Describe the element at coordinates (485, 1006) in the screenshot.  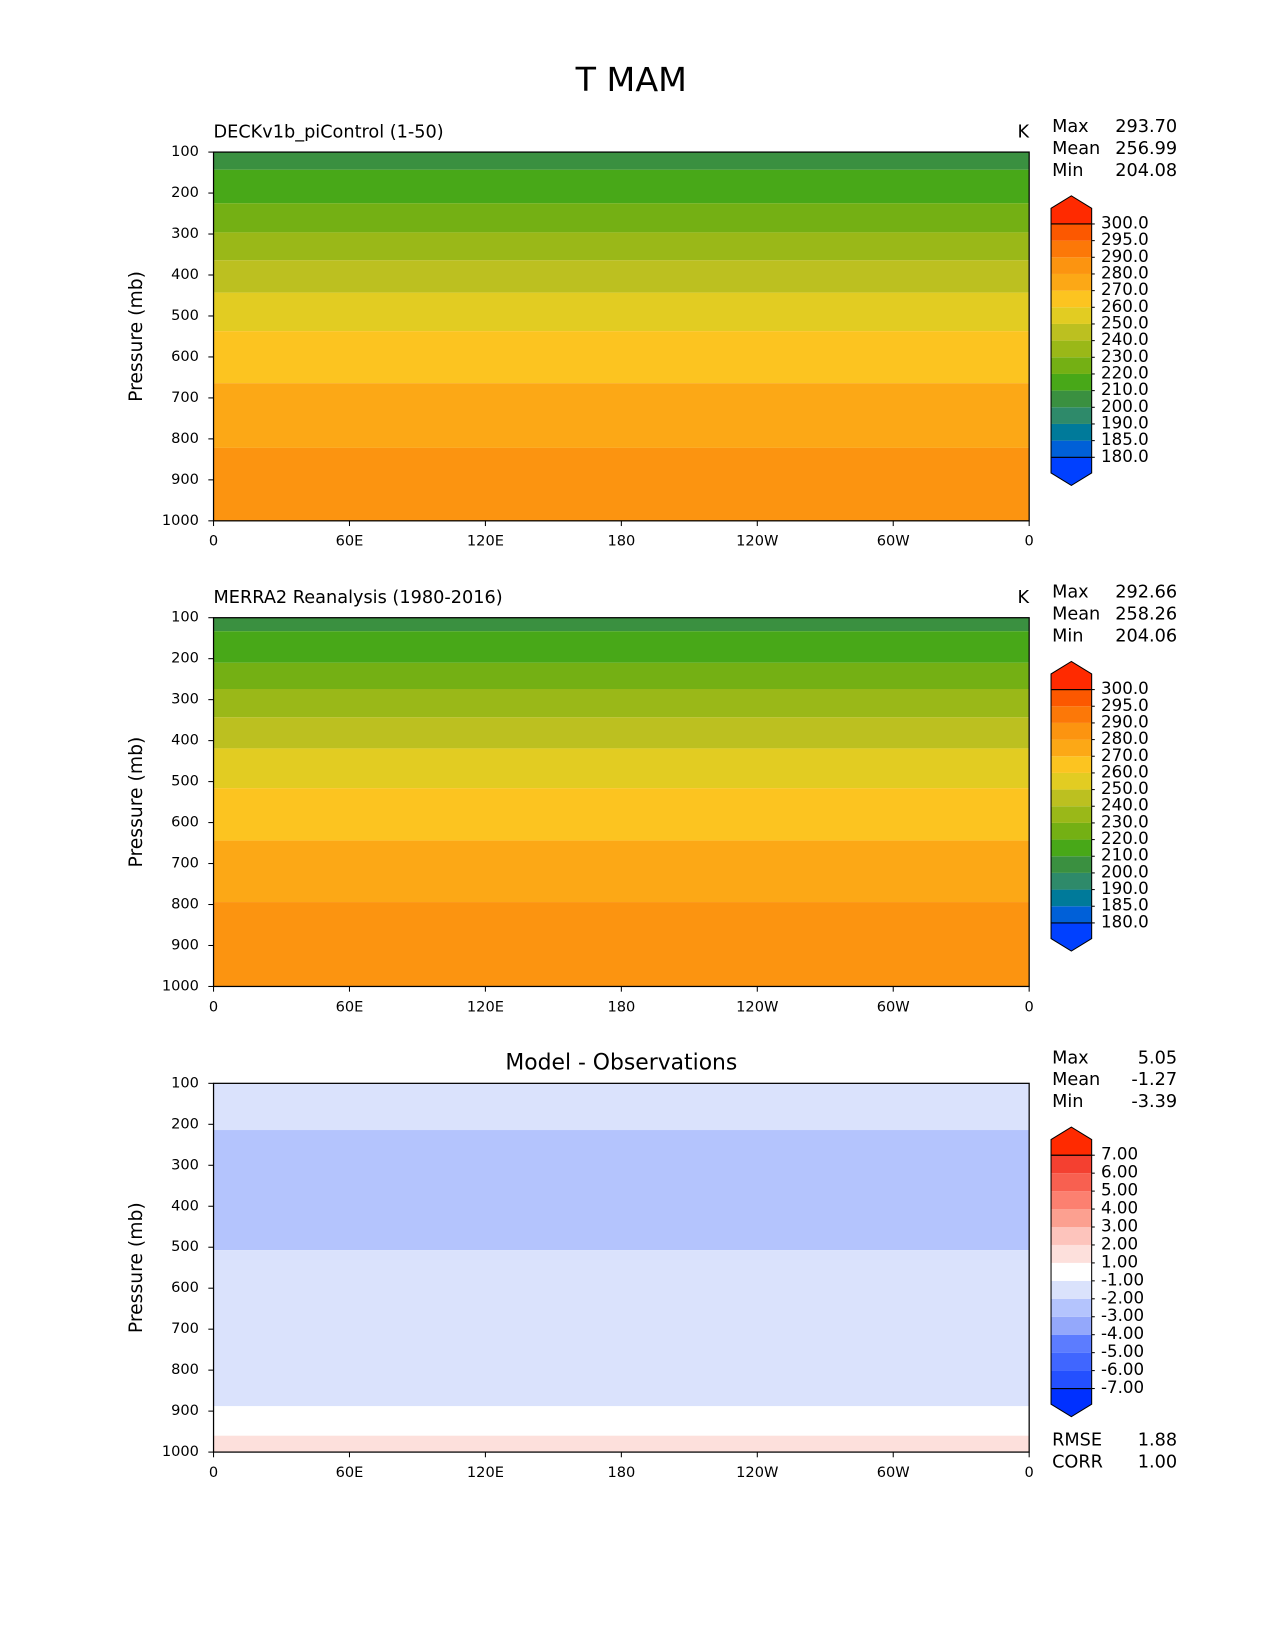
I see `x-tick-label: 120E` at that location.